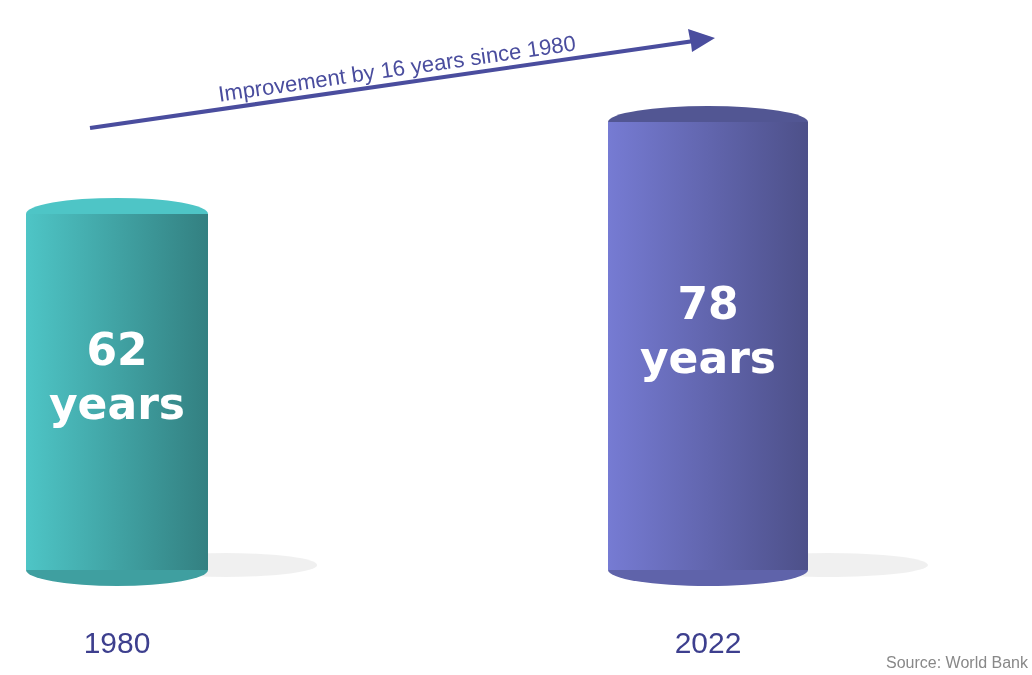  What do you see at coordinates (957, 662) in the screenshot?
I see `source-note: Source: World Bank` at bounding box center [957, 662].